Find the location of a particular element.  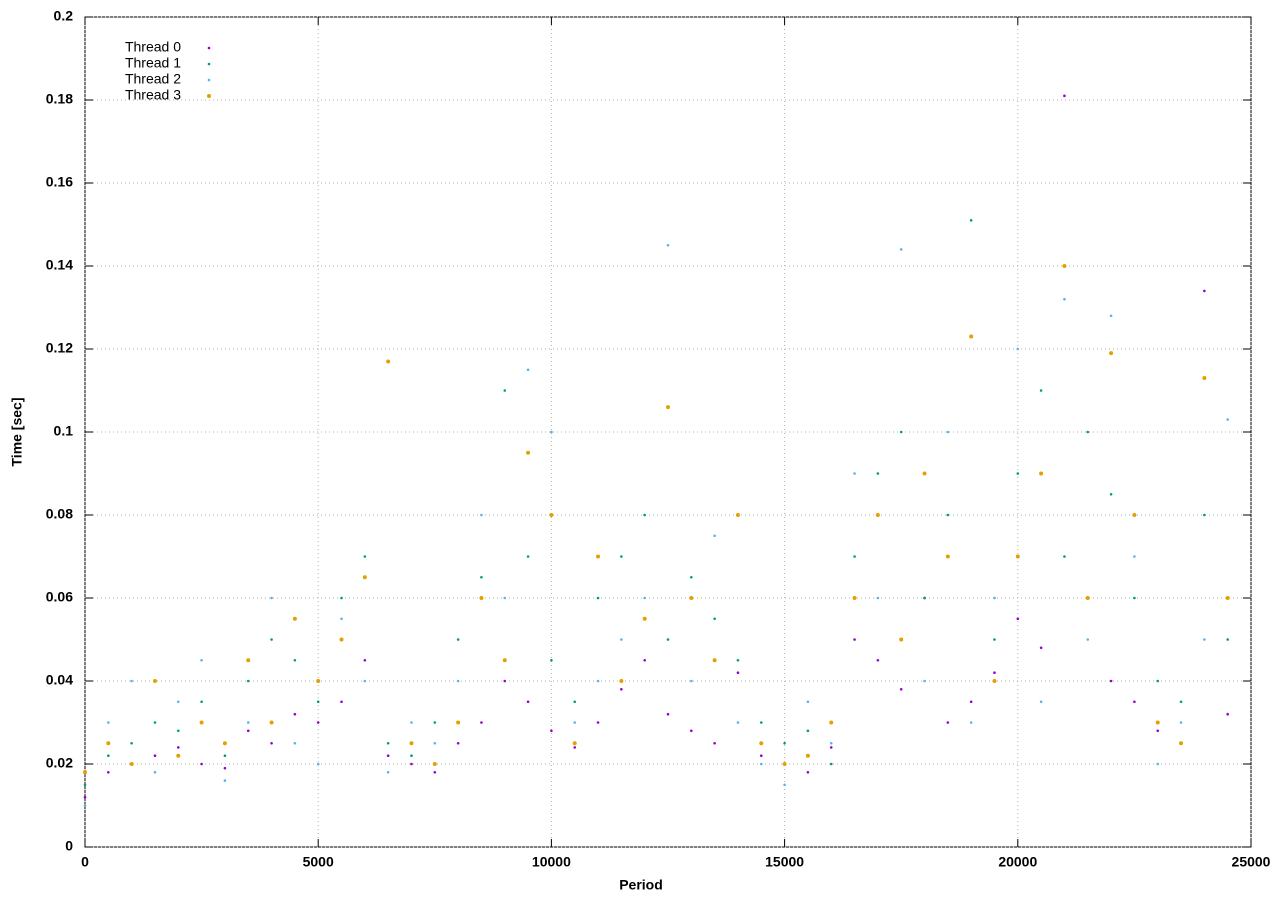

y-tick-label: 0.04 is located at coordinates (59, 680).